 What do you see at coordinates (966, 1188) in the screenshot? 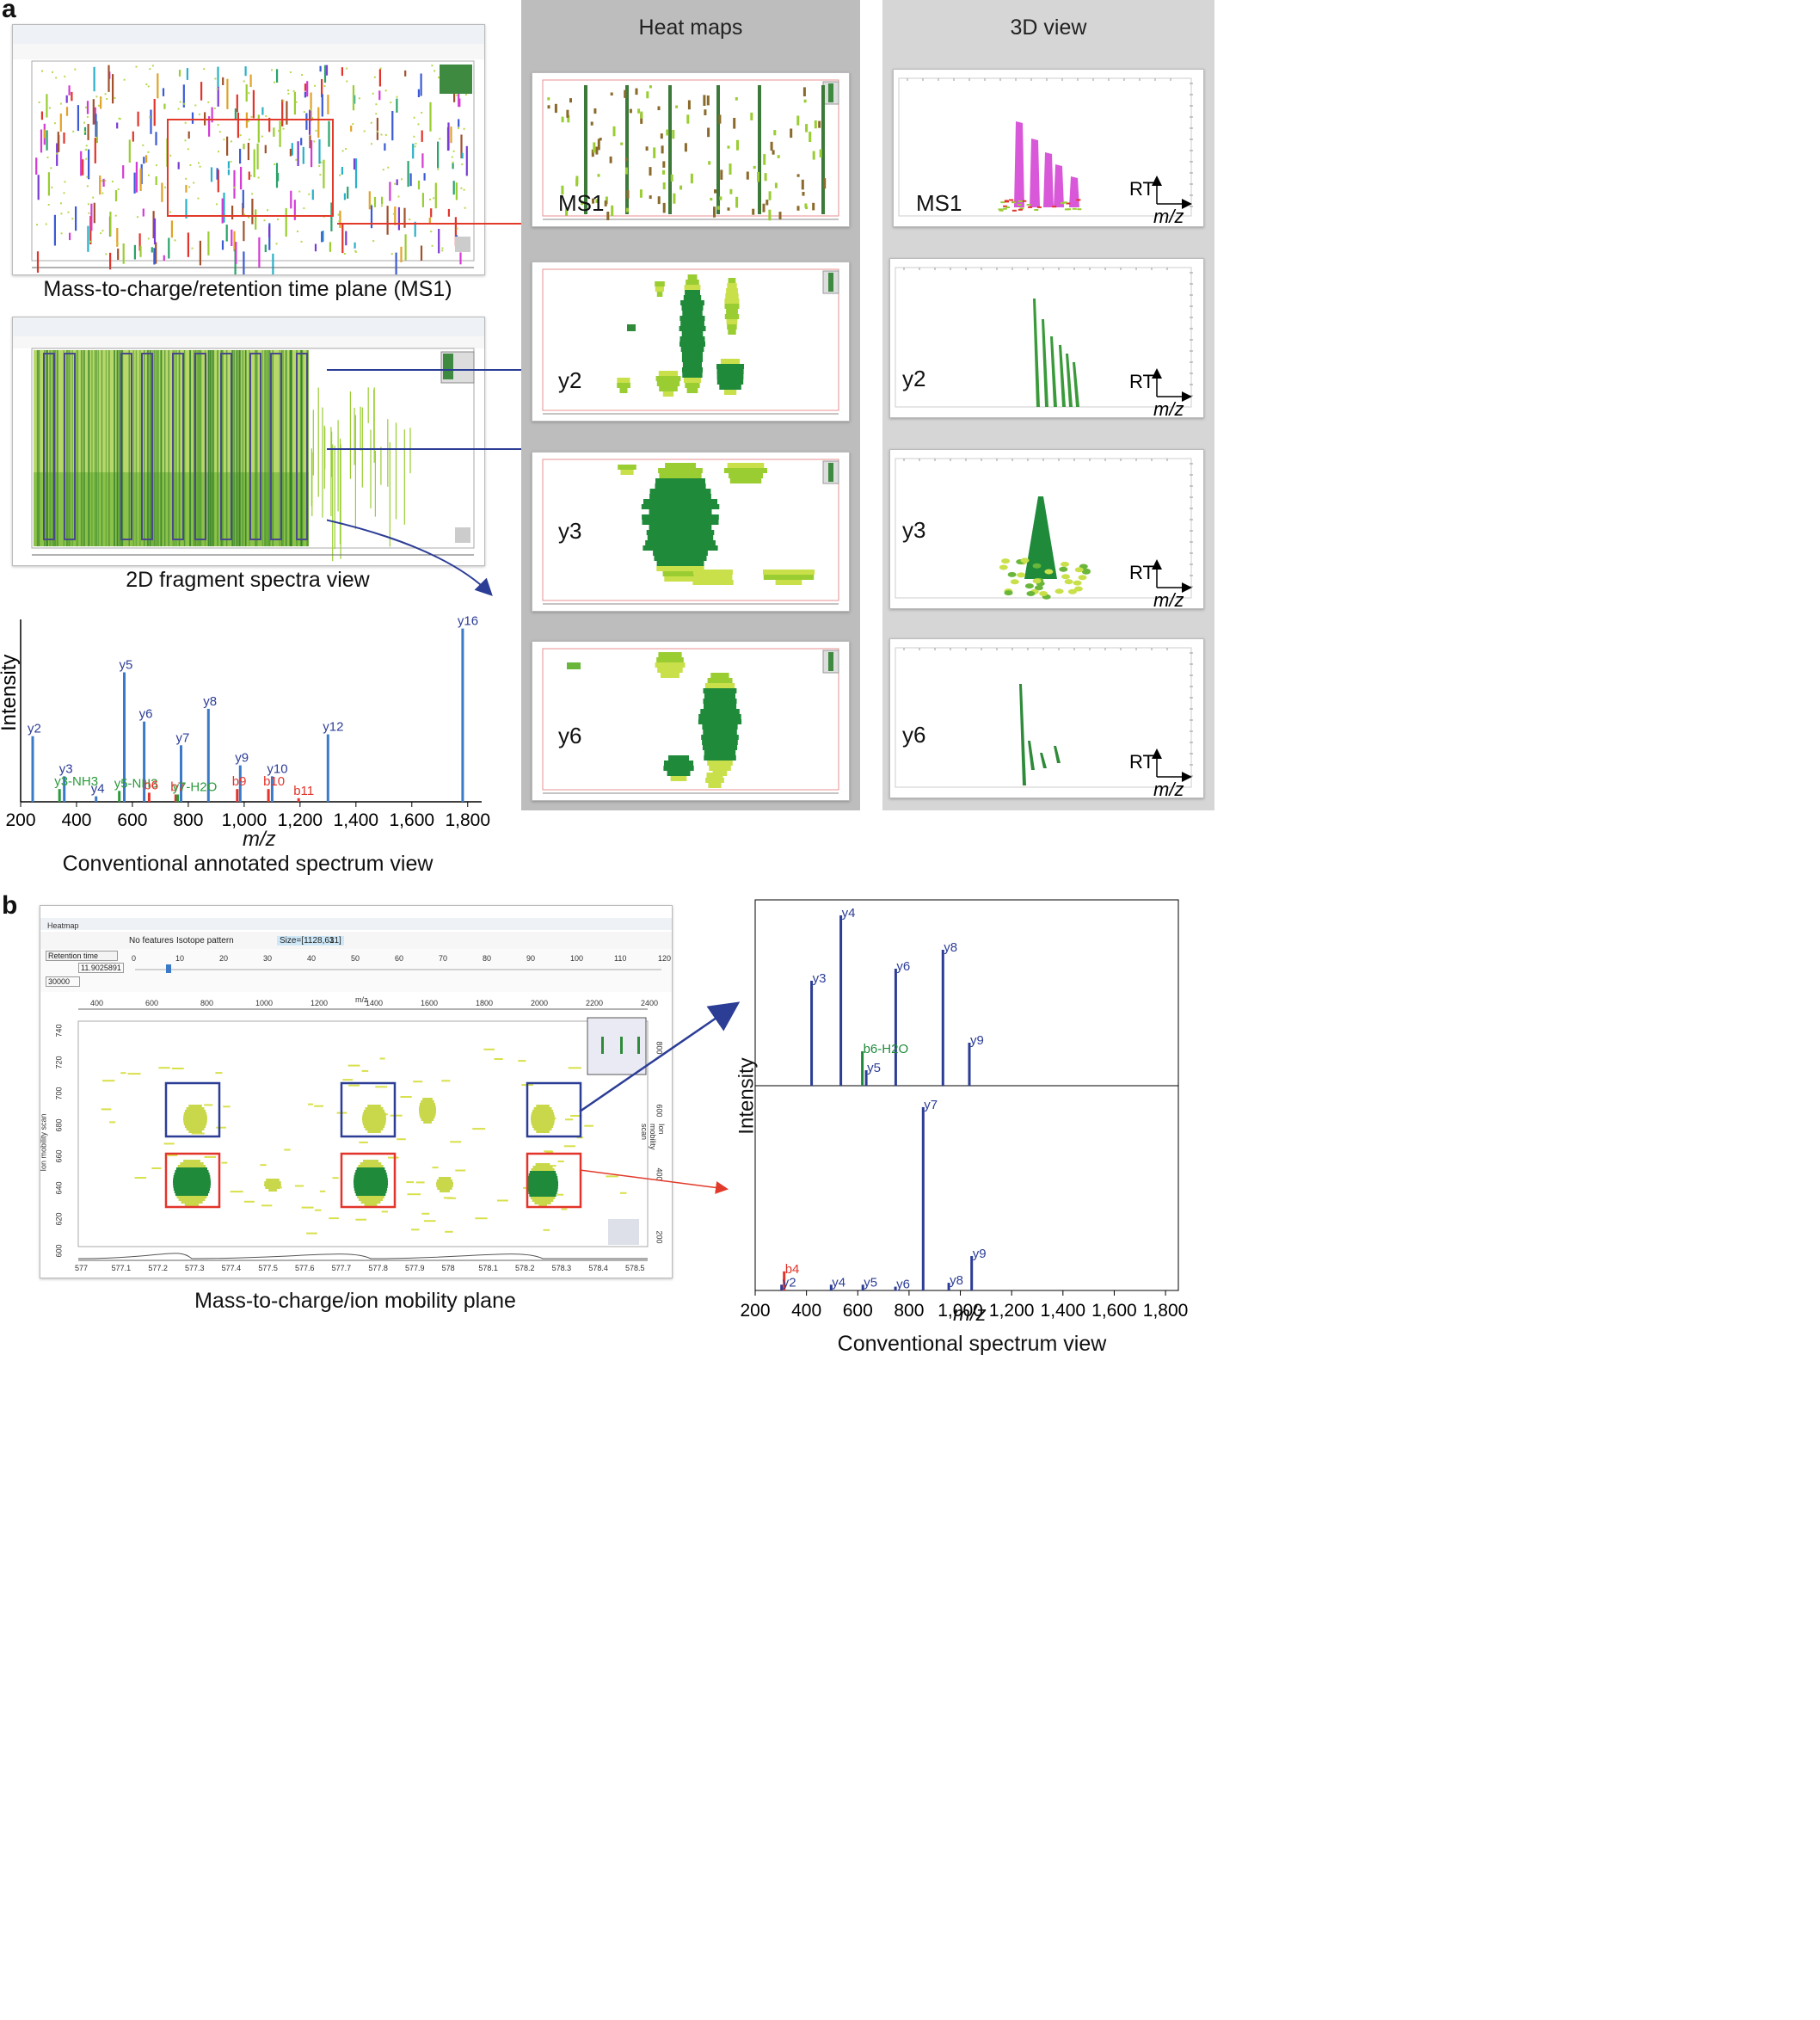
I see `spectrum-bottom-frame` at bounding box center [966, 1188].